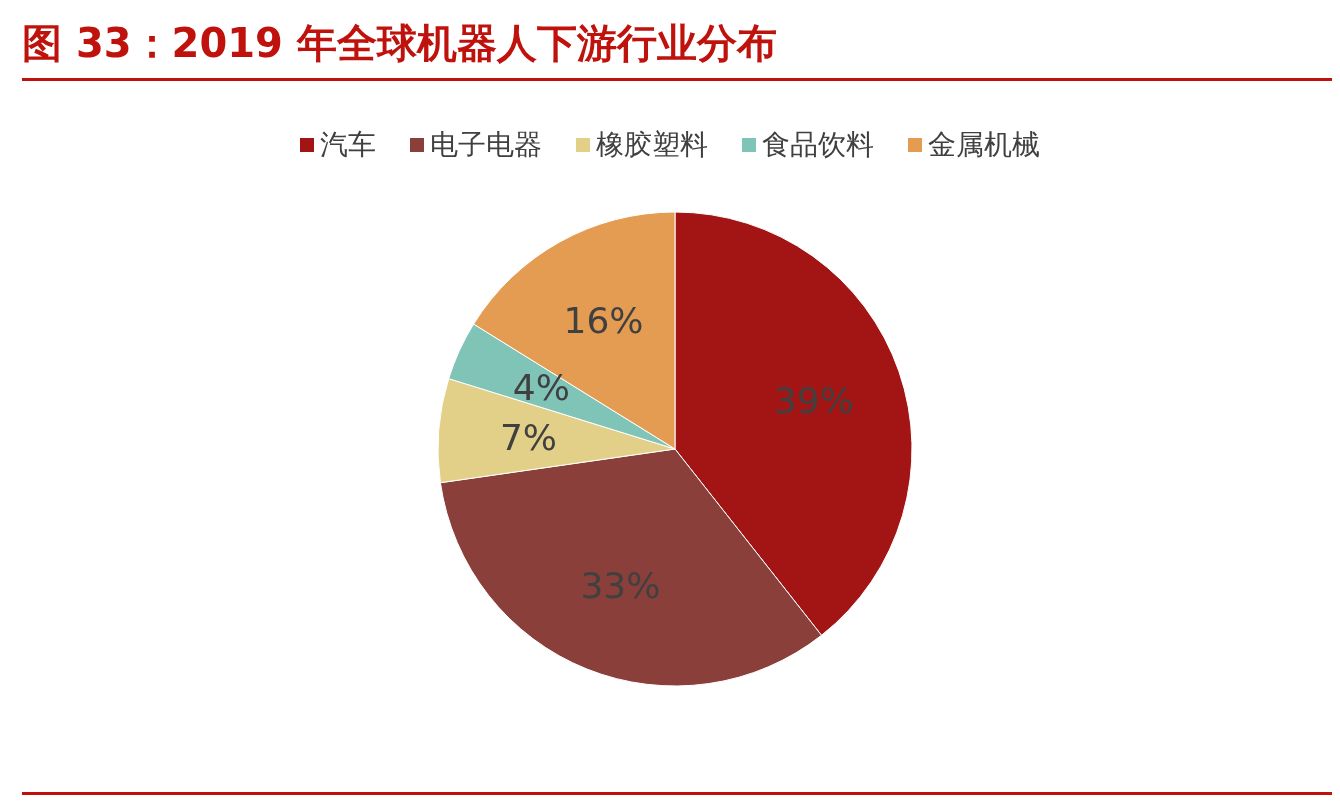  Describe the element at coordinates (603, 321) in the screenshot. I see `data-label: 16%` at that location.